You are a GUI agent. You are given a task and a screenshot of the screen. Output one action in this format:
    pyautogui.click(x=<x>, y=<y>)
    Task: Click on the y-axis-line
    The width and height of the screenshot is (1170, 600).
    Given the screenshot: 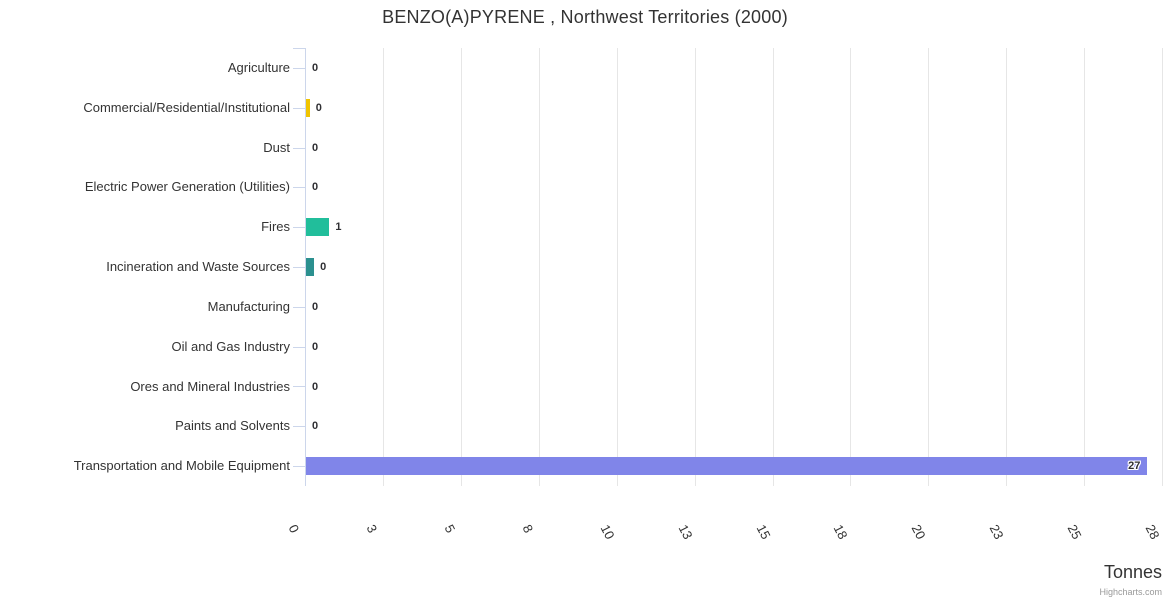 What is the action you would take?
    pyautogui.click(x=305, y=267)
    